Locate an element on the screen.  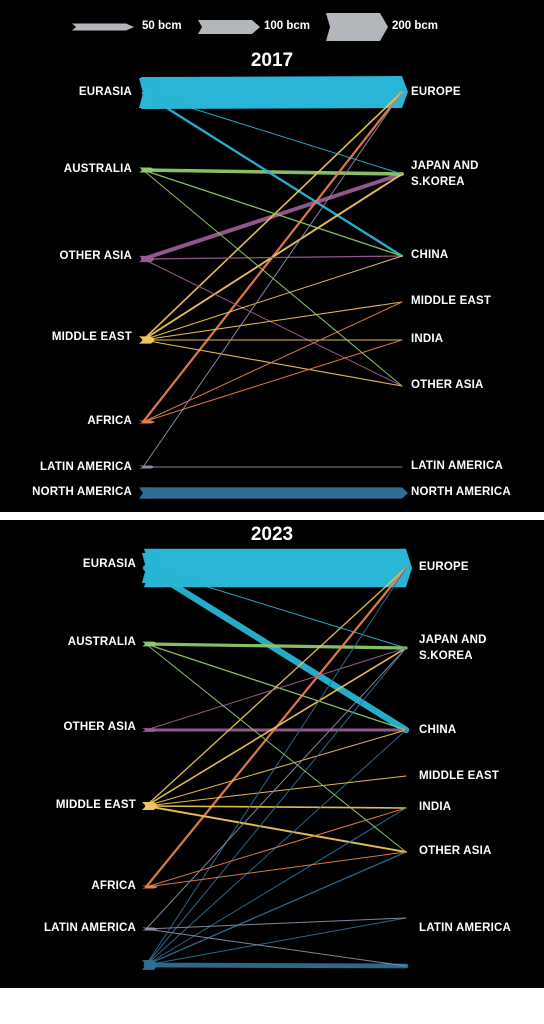
importer-label-north-america: NORTH AMERICA is located at coordinates (461, 492).